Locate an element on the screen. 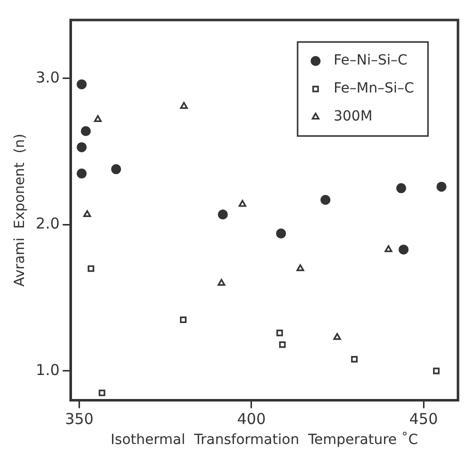  legend-label: Fe–Ni–Si–C is located at coordinates (371, 60).